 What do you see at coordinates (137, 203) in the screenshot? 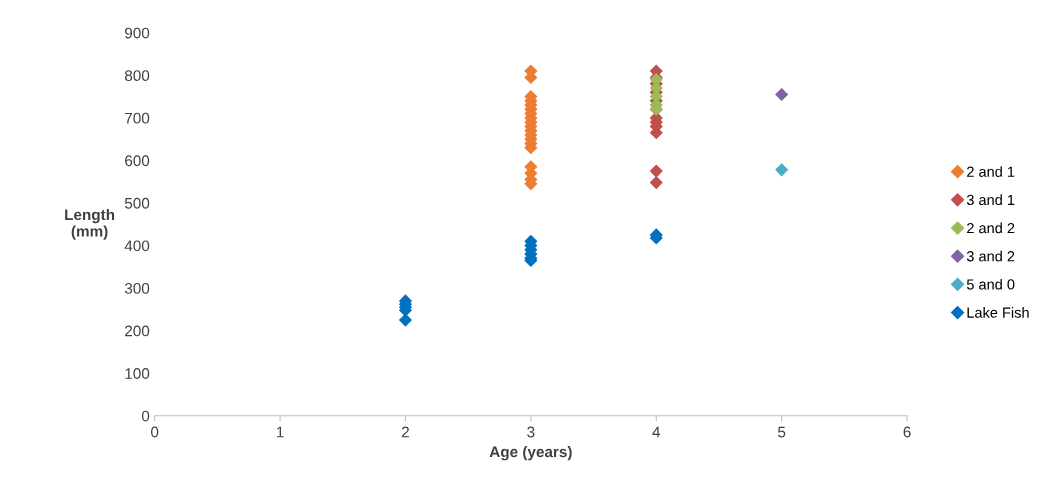
I see `y-tick-label: 500` at bounding box center [137, 203].